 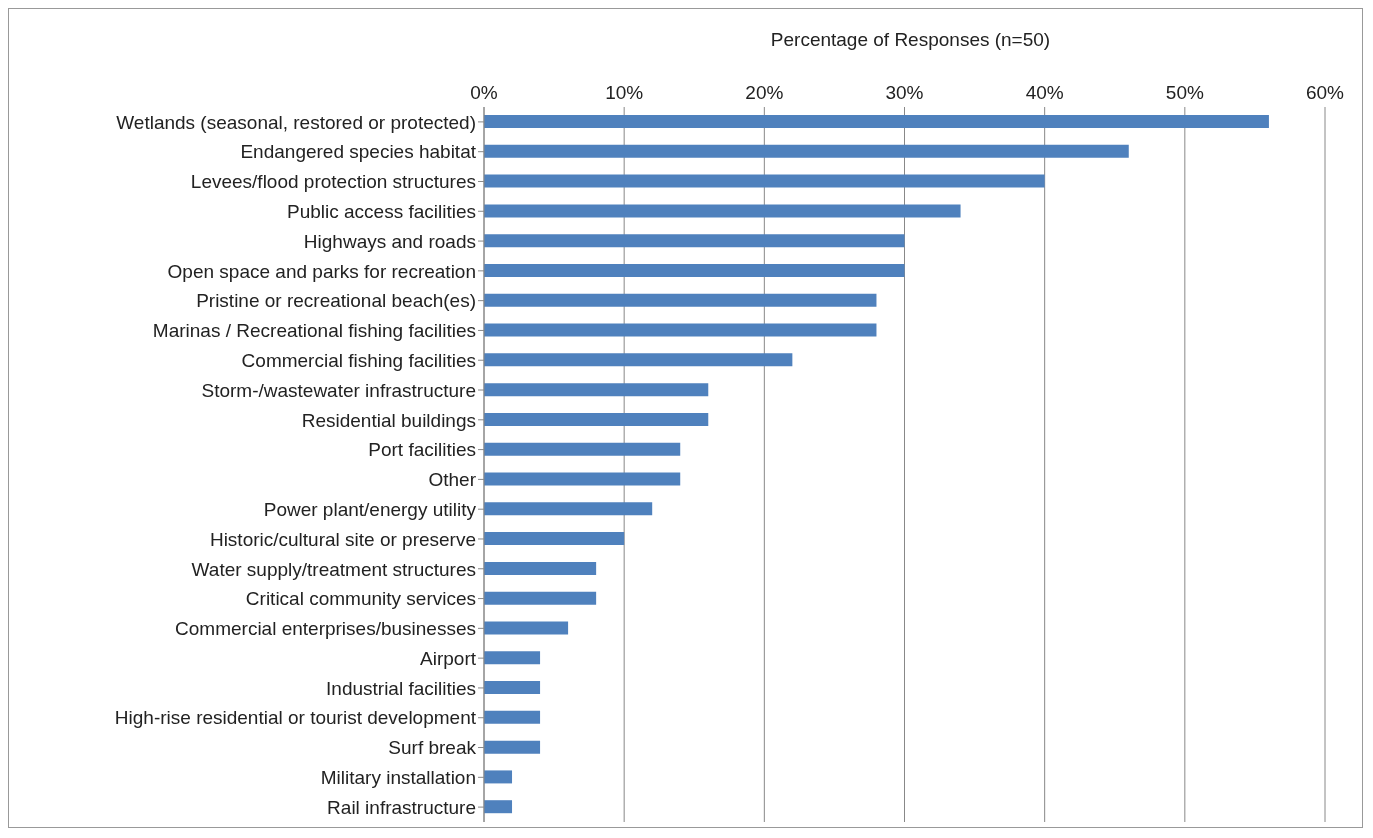 What do you see at coordinates (432, 748) in the screenshot?
I see `y-tick-label: Surf break` at bounding box center [432, 748].